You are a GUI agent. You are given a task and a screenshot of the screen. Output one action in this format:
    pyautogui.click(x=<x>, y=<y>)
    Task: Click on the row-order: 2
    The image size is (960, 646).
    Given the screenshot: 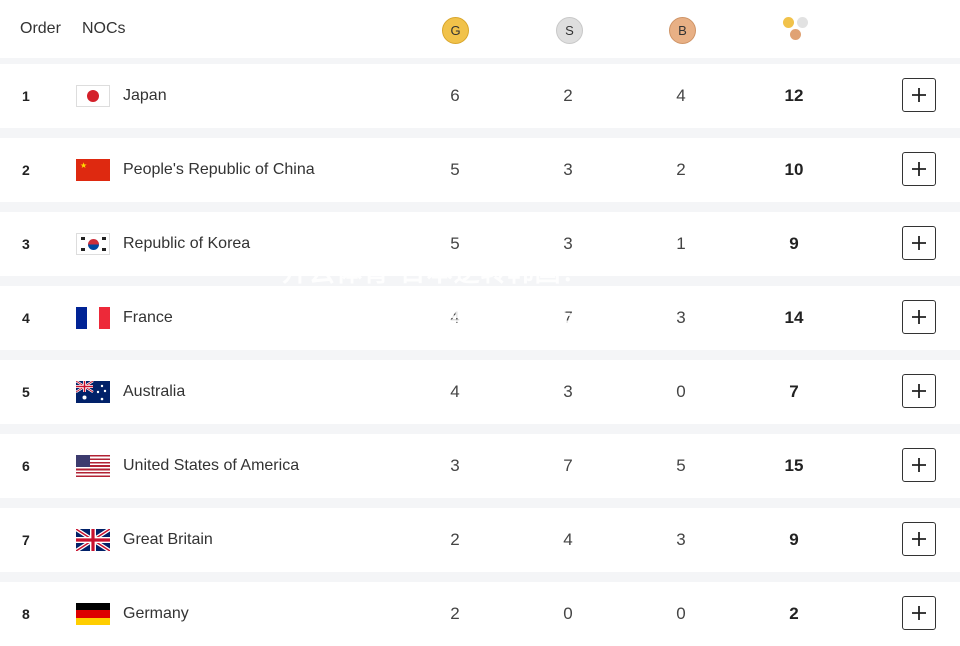 What is the action you would take?
    pyautogui.click(x=26, y=170)
    